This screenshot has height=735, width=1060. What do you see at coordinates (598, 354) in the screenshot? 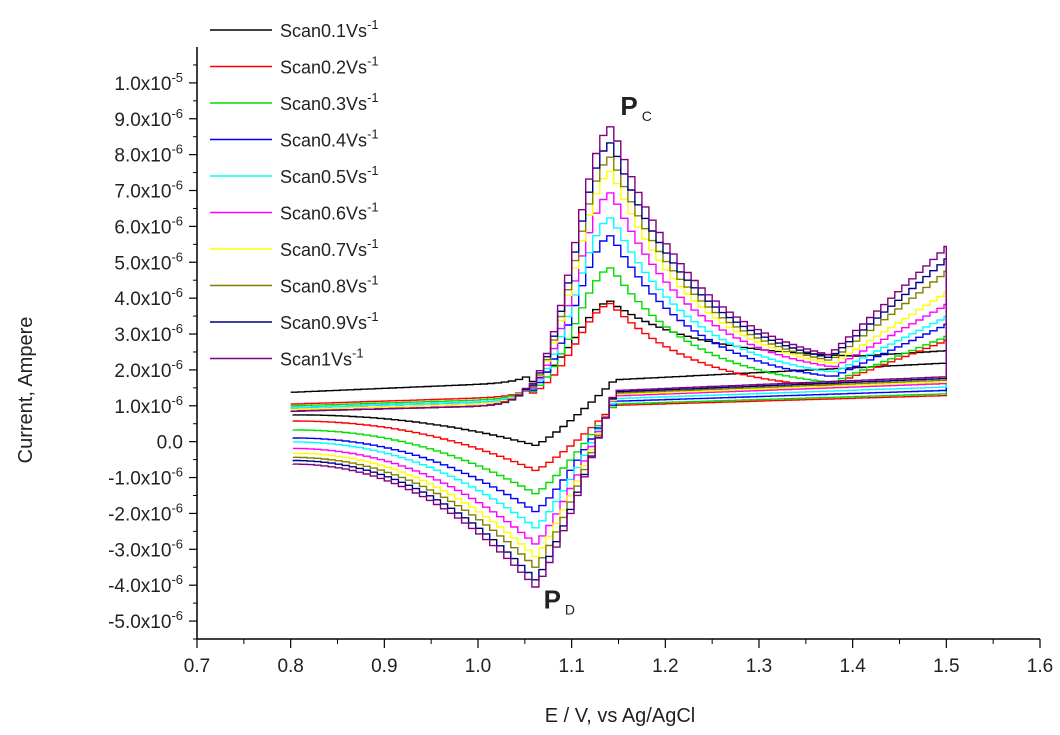
I see `peak-annotations: P C P D` at bounding box center [598, 354].